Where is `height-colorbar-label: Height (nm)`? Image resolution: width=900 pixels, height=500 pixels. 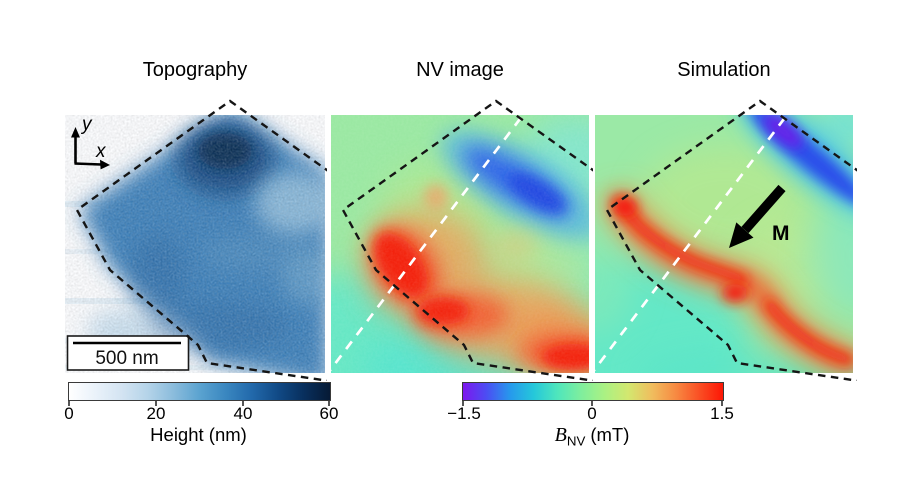
height-colorbar-label: Height (nm) is located at coordinates (198, 434).